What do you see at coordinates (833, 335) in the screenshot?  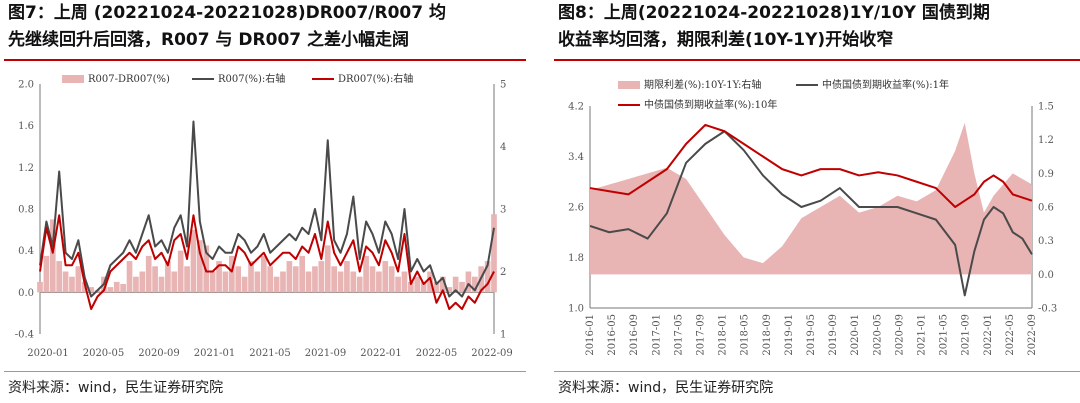 I see `x-tick-label: 2019-09` at bounding box center [833, 335].